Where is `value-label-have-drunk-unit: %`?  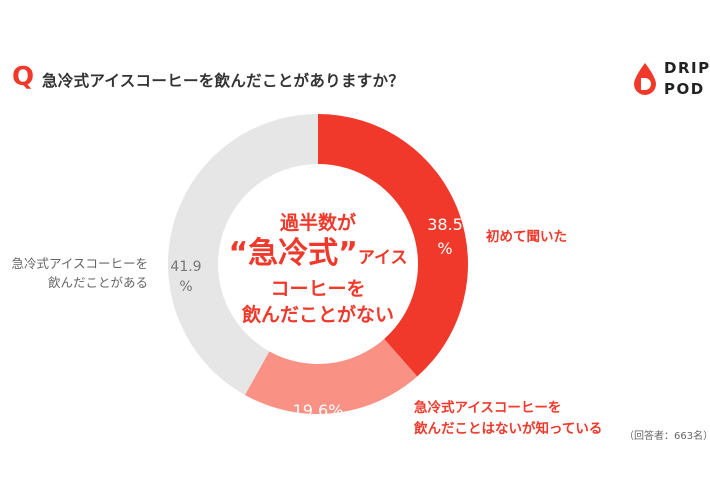 value-label-have-drunk-unit: % is located at coordinates (185, 287).